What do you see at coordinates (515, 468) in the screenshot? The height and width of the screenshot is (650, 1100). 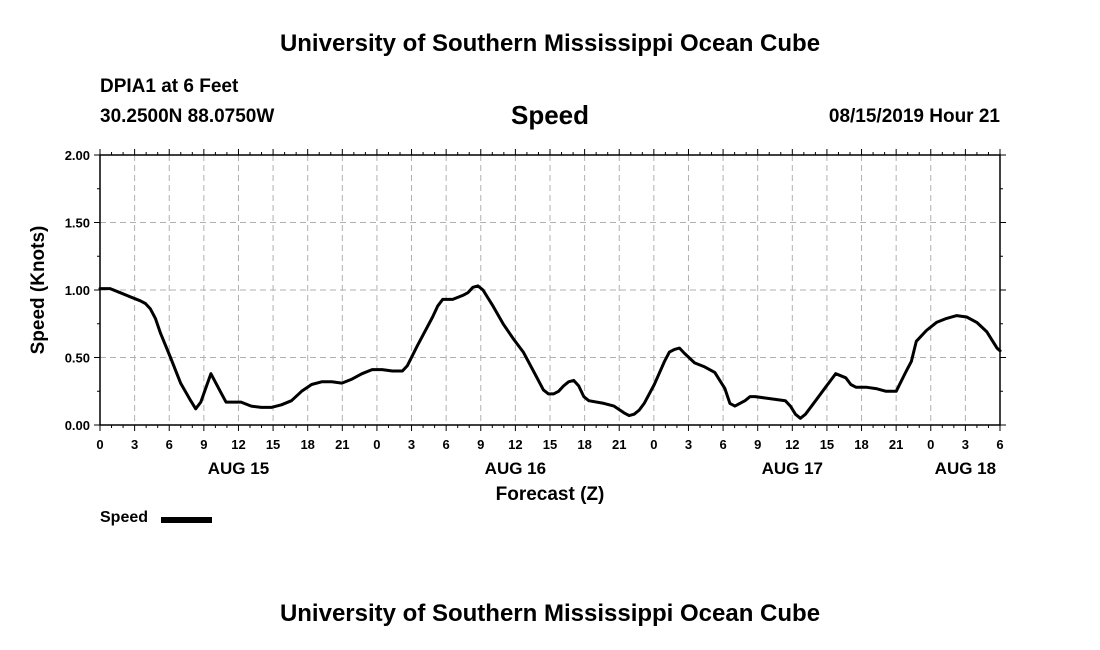 I see `day-label: AUG 16` at bounding box center [515, 468].